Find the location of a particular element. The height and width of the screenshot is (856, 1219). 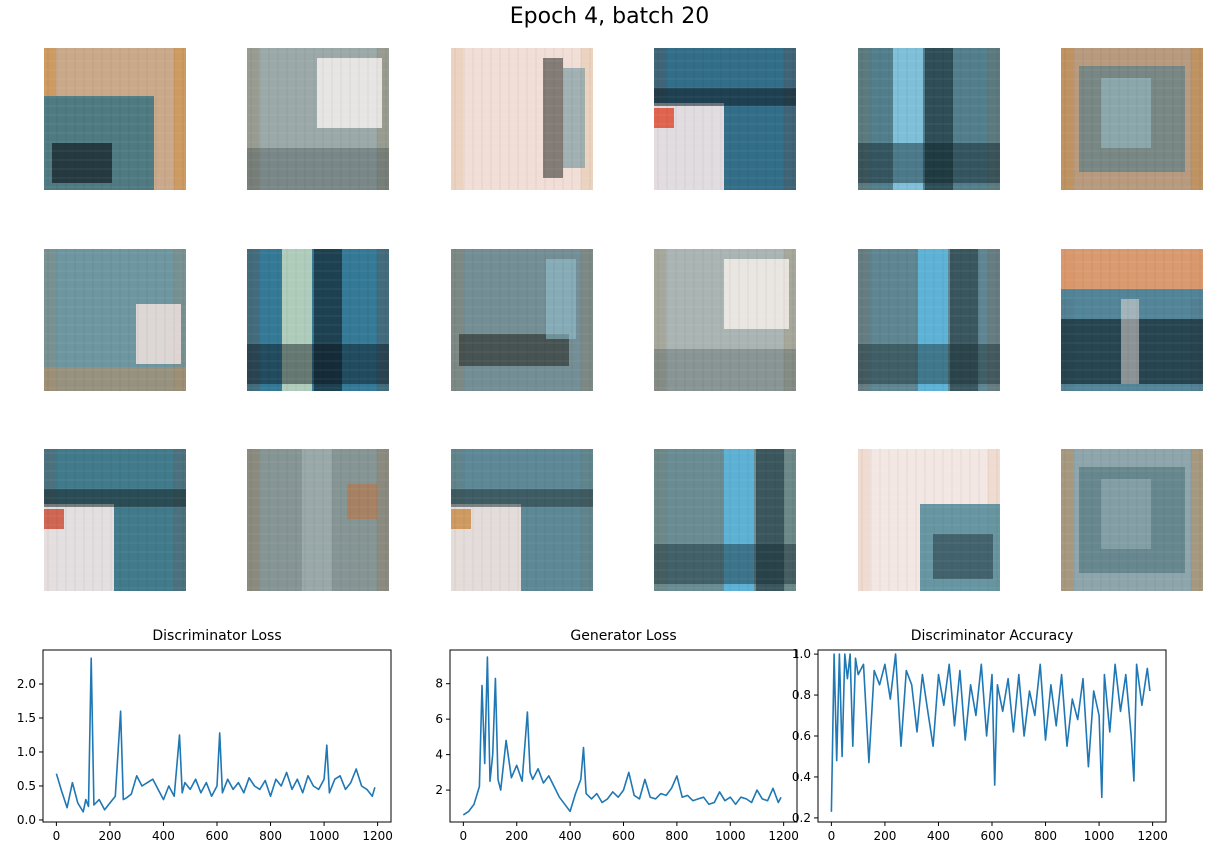

chart-title: Discriminator Accuracy is located at coordinates (992, 636).